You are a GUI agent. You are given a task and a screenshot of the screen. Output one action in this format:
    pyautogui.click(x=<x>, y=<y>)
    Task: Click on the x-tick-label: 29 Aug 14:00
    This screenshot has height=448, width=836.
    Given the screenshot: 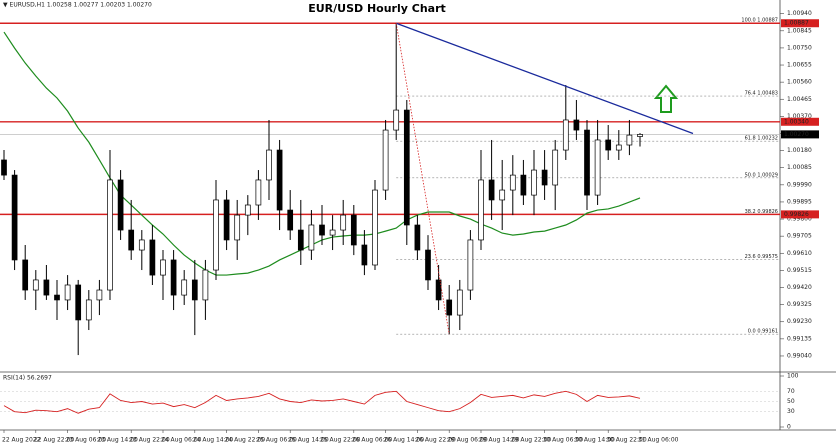 What is the action you would take?
    pyautogui.click(x=499, y=440)
    